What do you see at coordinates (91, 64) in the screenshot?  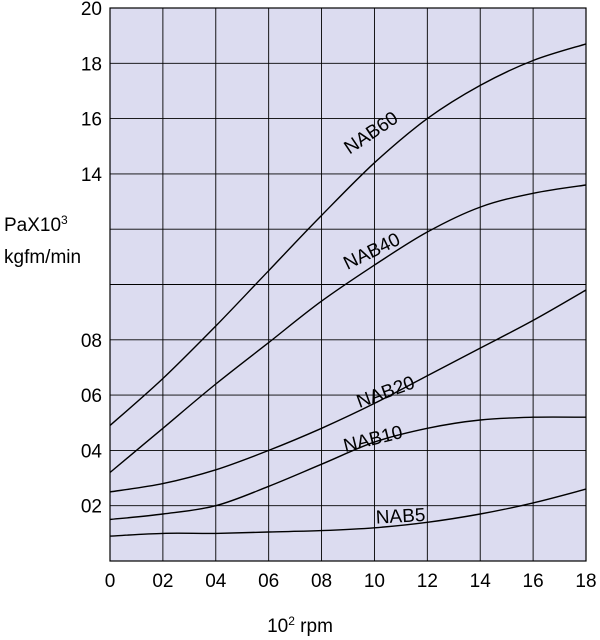 I see `y-tick-label: 18` at bounding box center [91, 64].